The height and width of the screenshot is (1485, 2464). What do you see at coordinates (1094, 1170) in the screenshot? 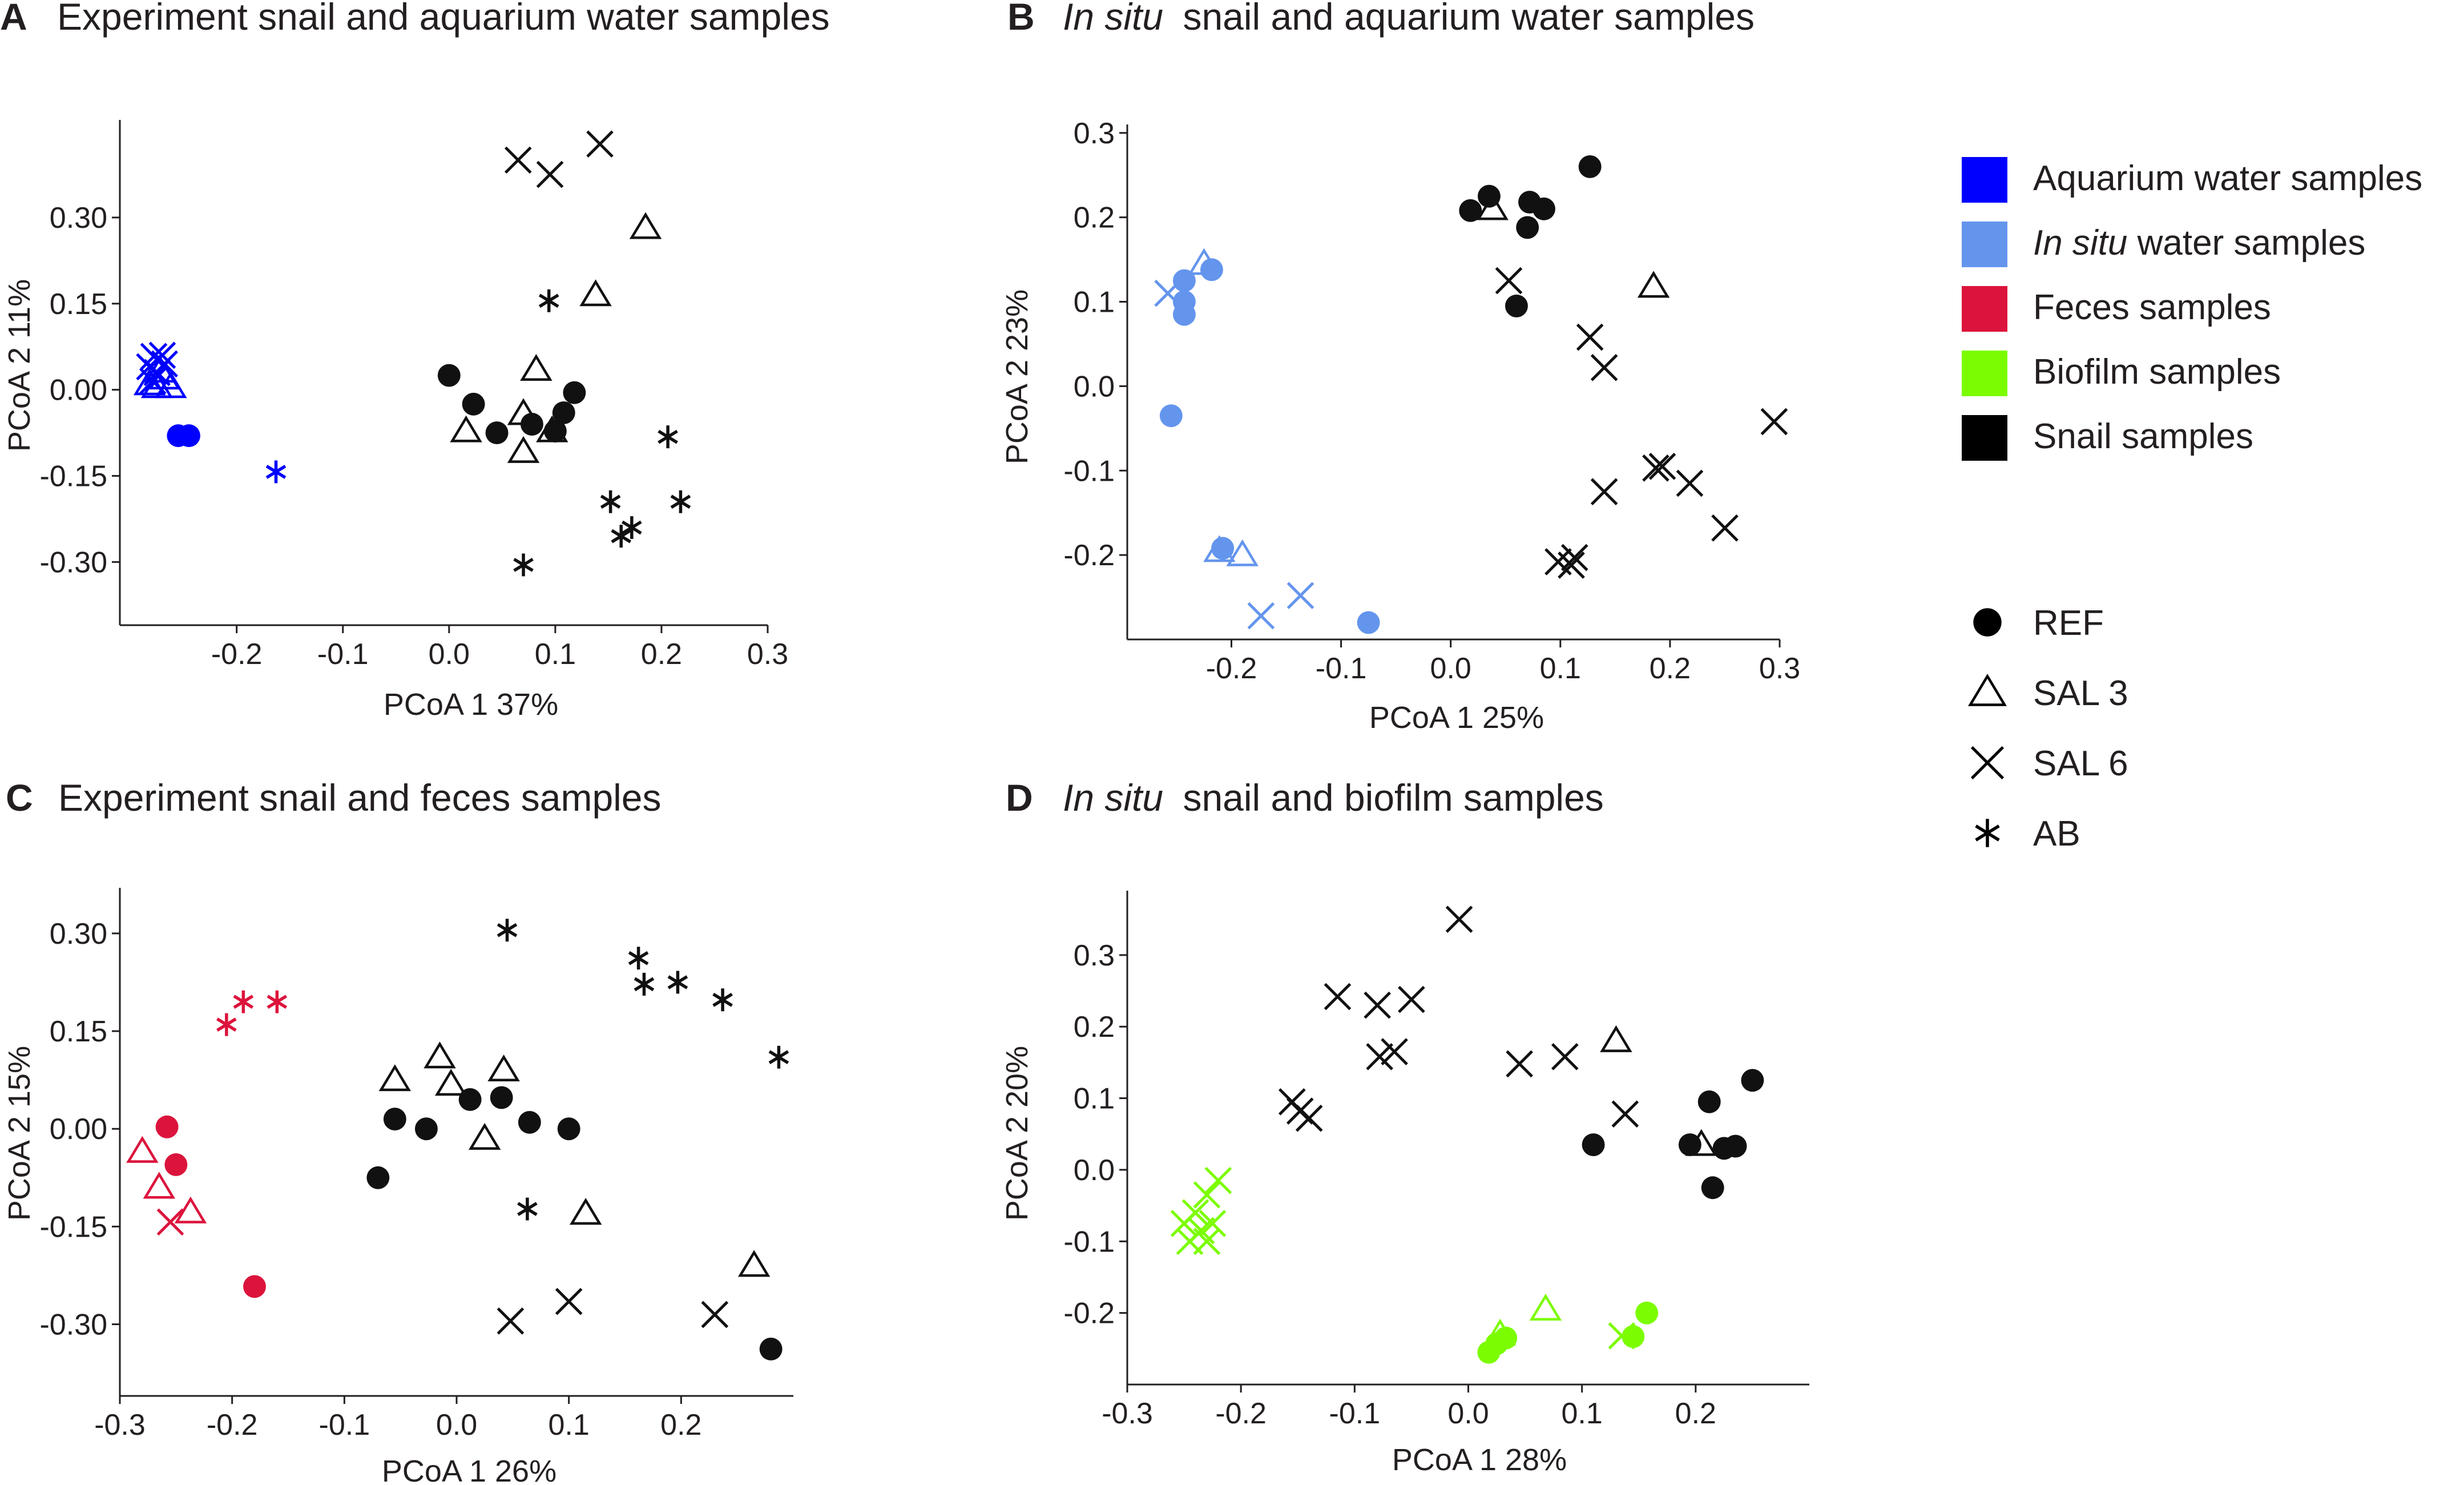
I see `panel-d-y-tick-label: 0.0` at bounding box center [1094, 1170].